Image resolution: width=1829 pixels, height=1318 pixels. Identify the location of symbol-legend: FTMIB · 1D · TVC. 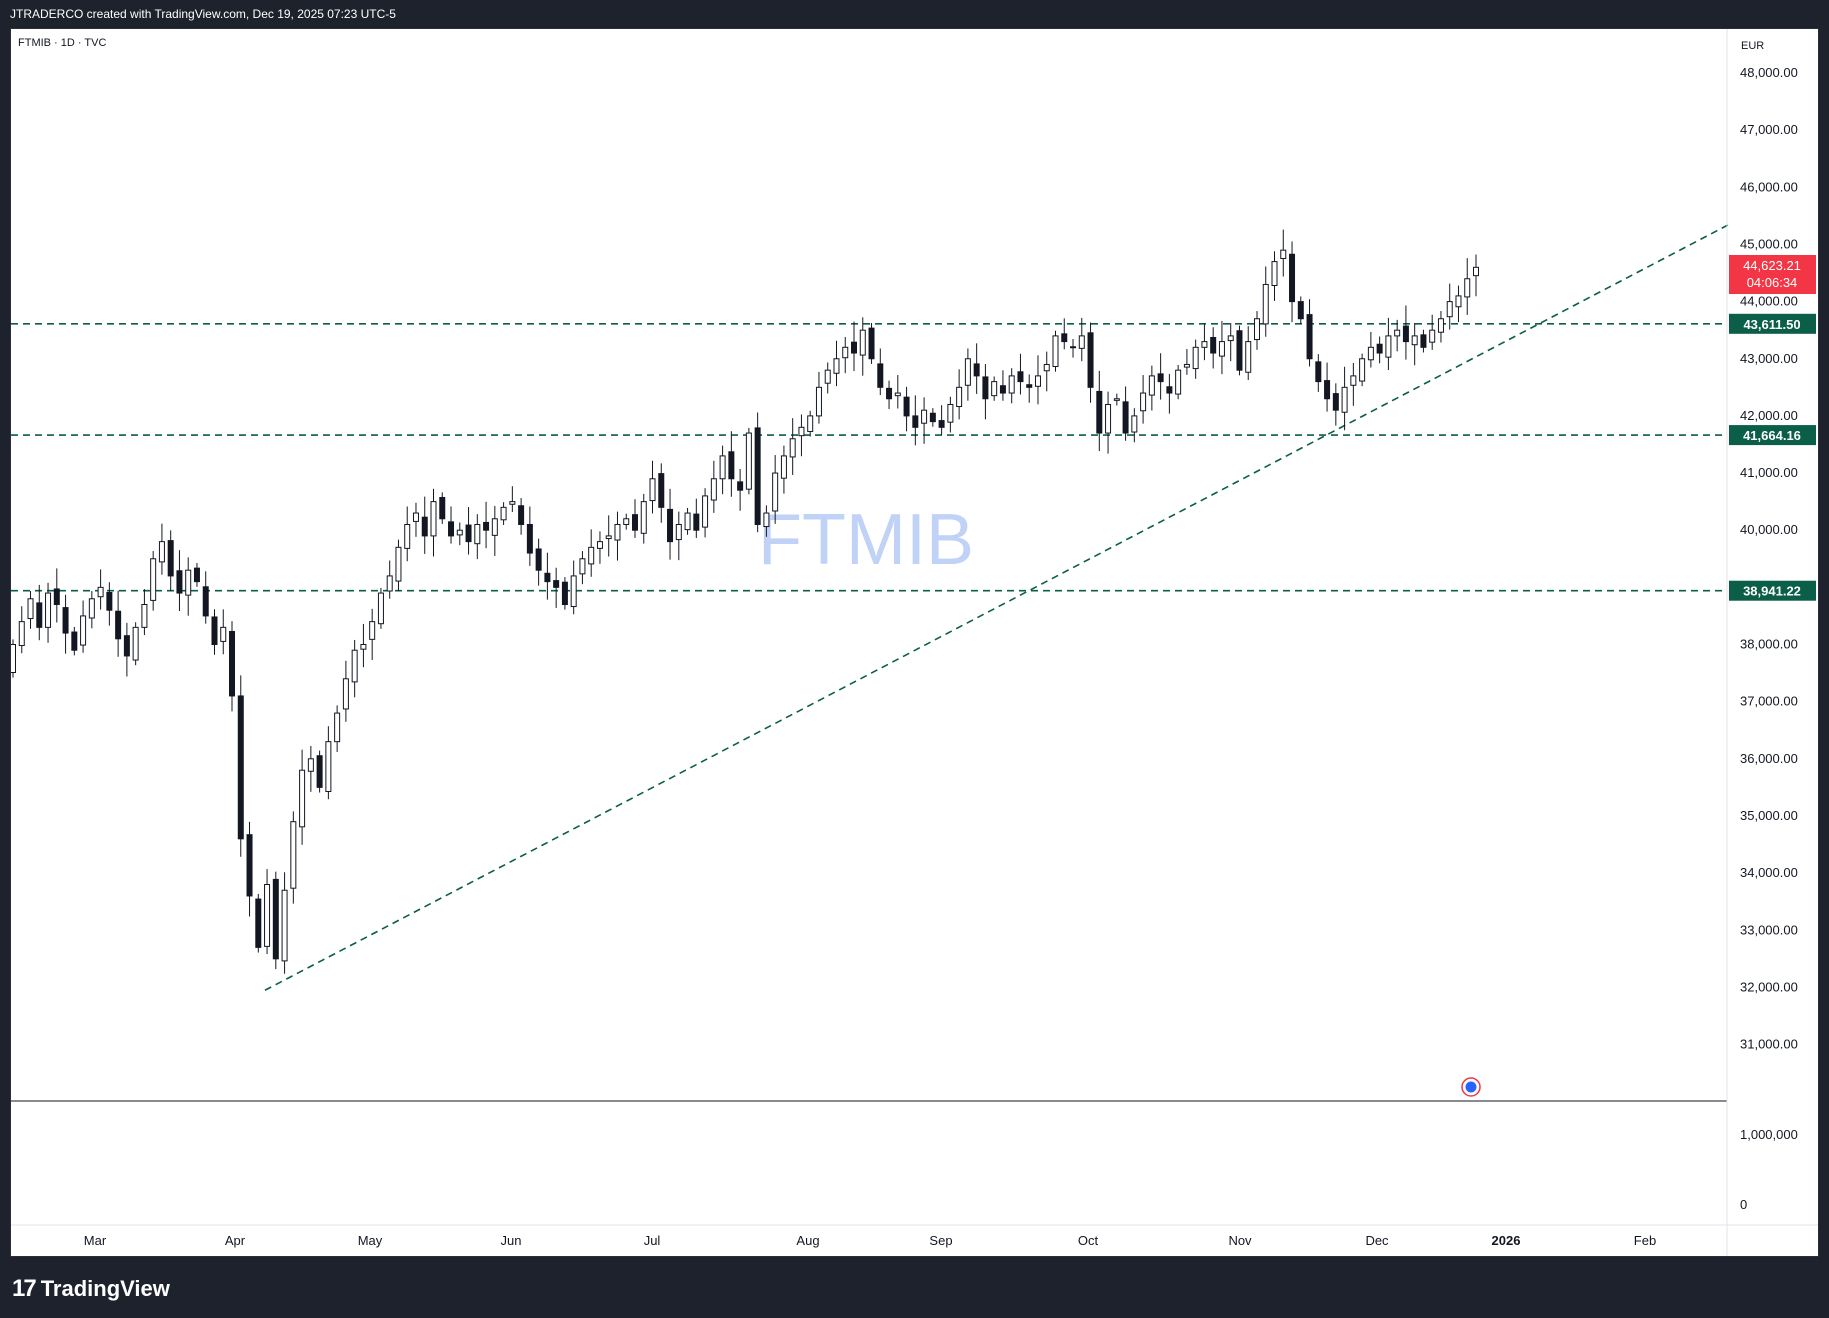
(62, 43).